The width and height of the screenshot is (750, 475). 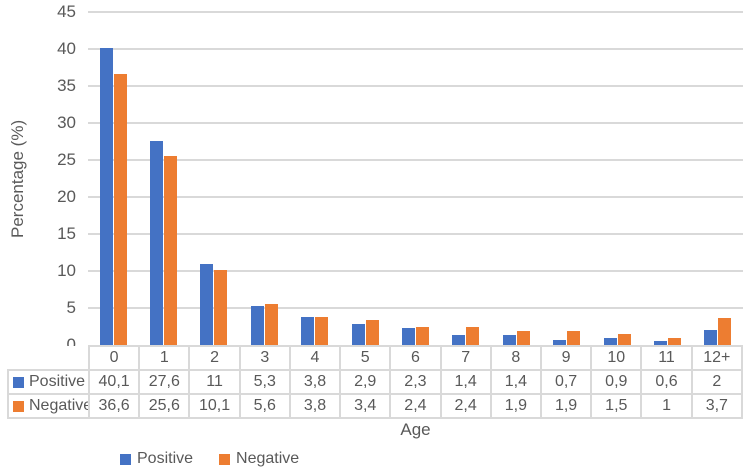 What do you see at coordinates (66, 196) in the screenshot?
I see `y-tick-label-20: 20` at bounding box center [66, 196].